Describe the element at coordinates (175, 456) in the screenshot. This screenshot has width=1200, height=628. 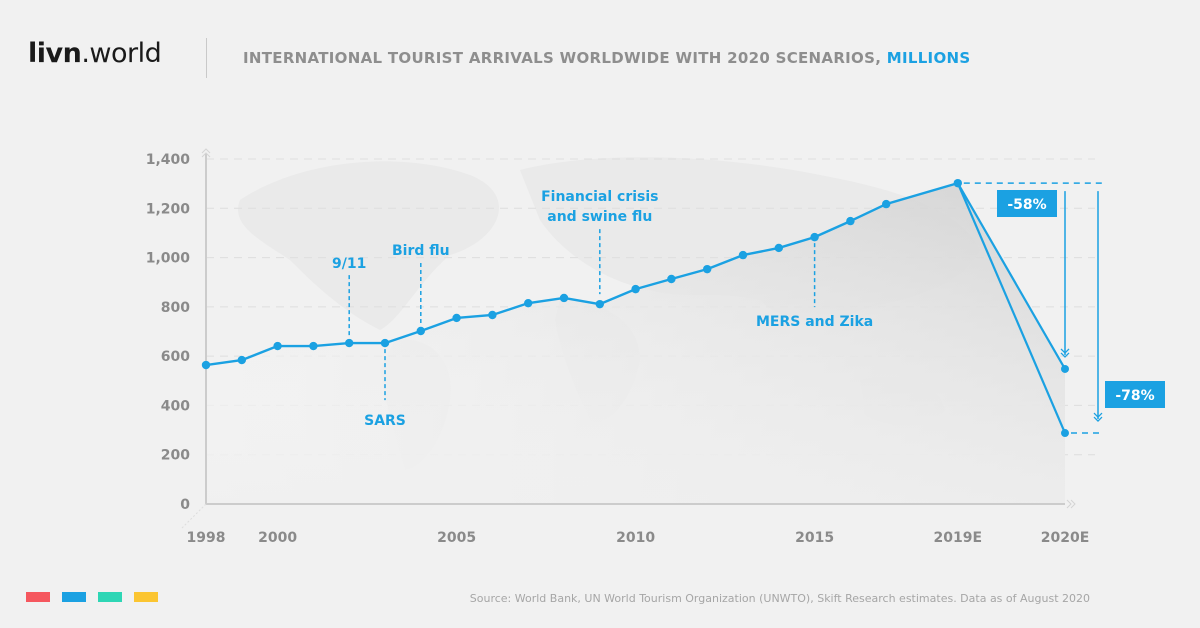
I see `y-tick-label: 200` at that location.